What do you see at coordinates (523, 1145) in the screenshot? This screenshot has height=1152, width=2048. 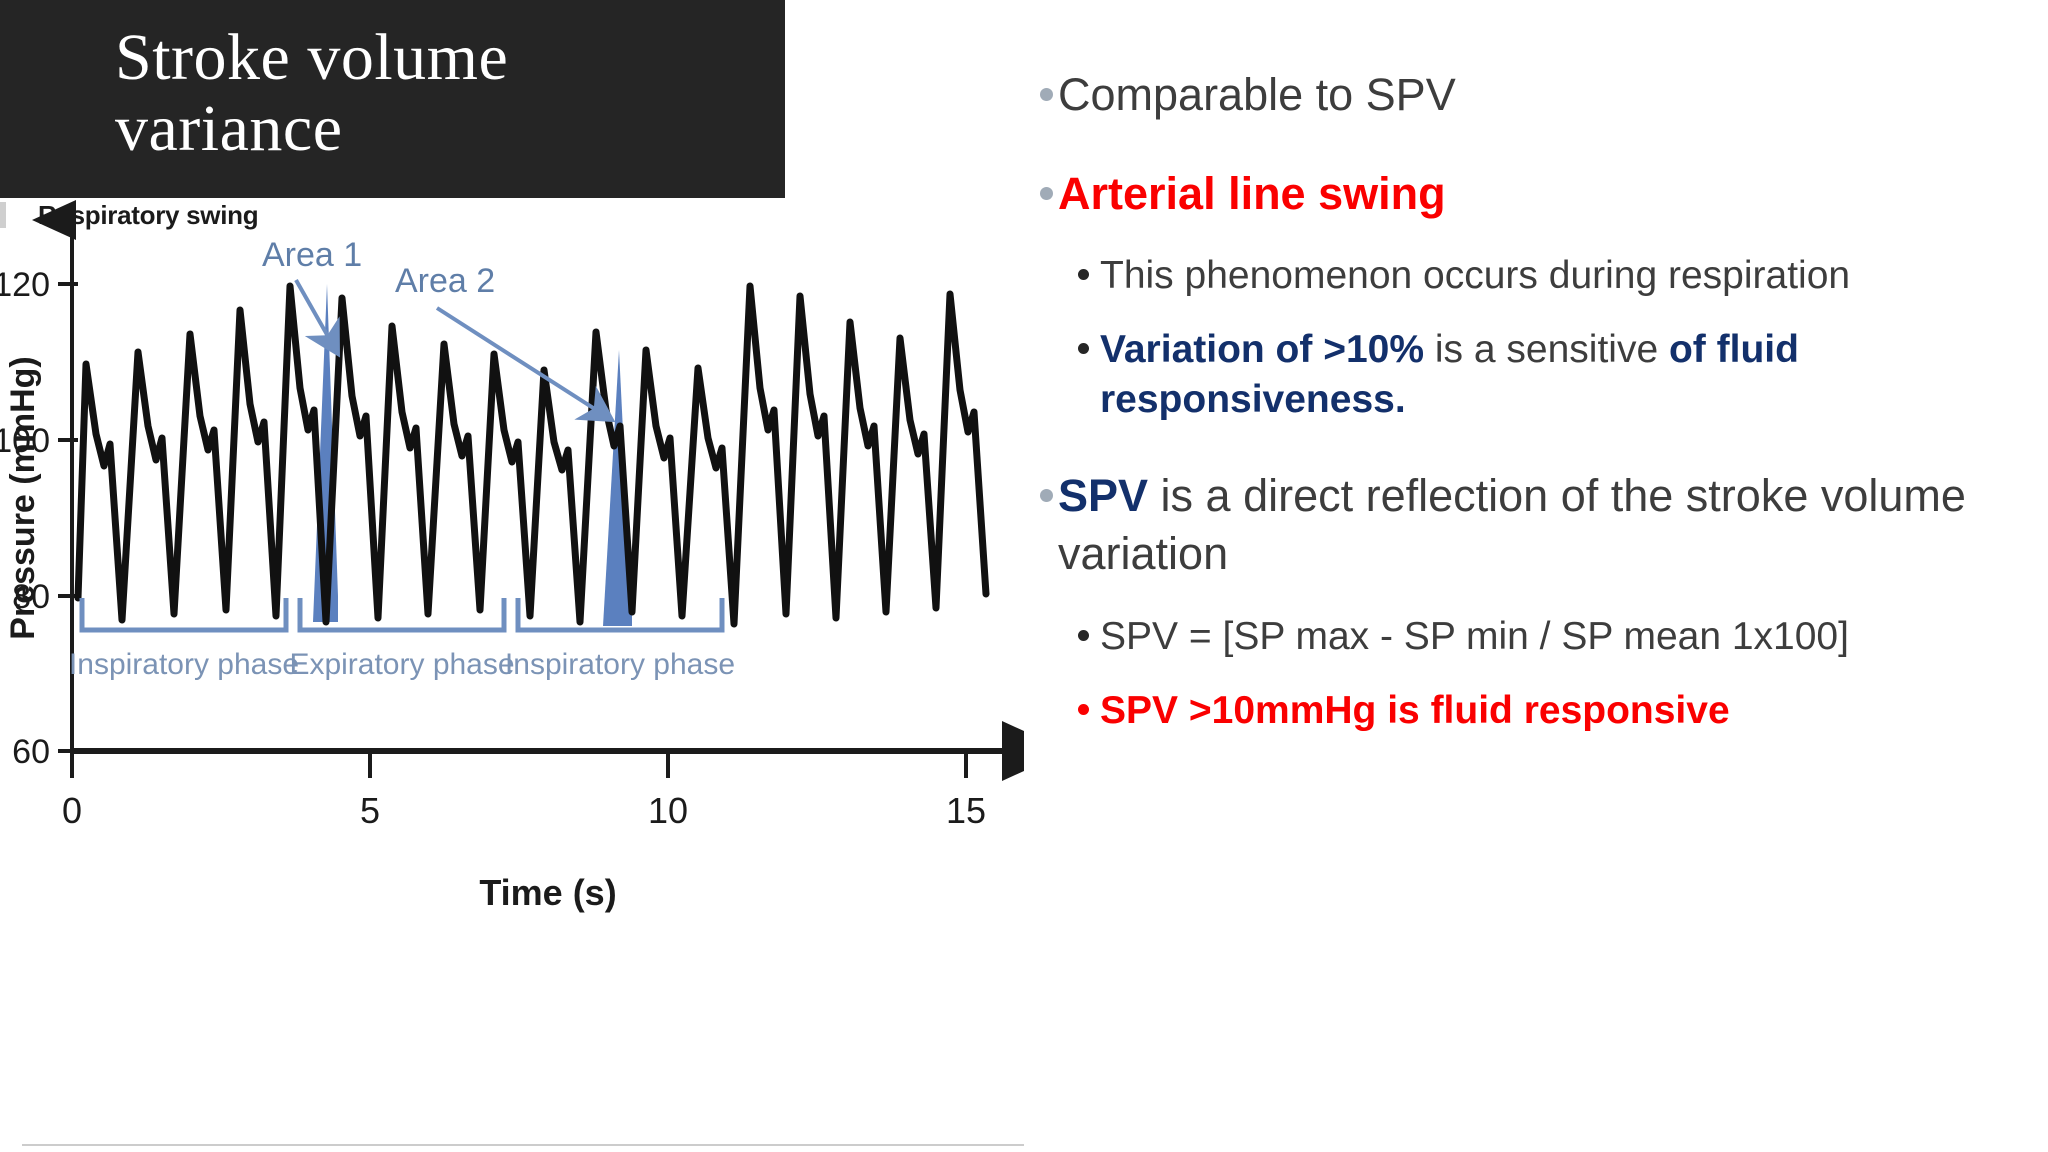 I see `figure-bottom-rule` at bounding box center [523, 1145].